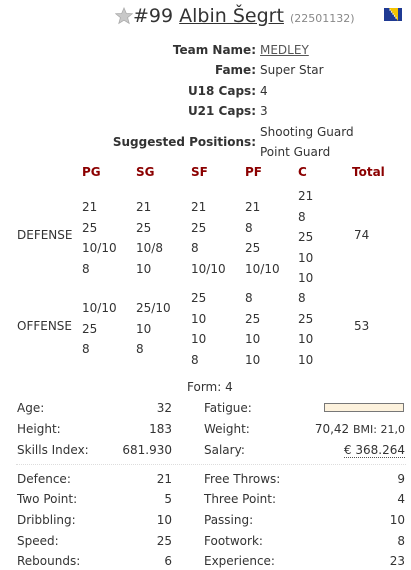 The image size is (411, 570). What do you see at coordinates (397, 520) in the screenshot?
I see `skill-passing-value: 10` at bounding box center [397, 520].